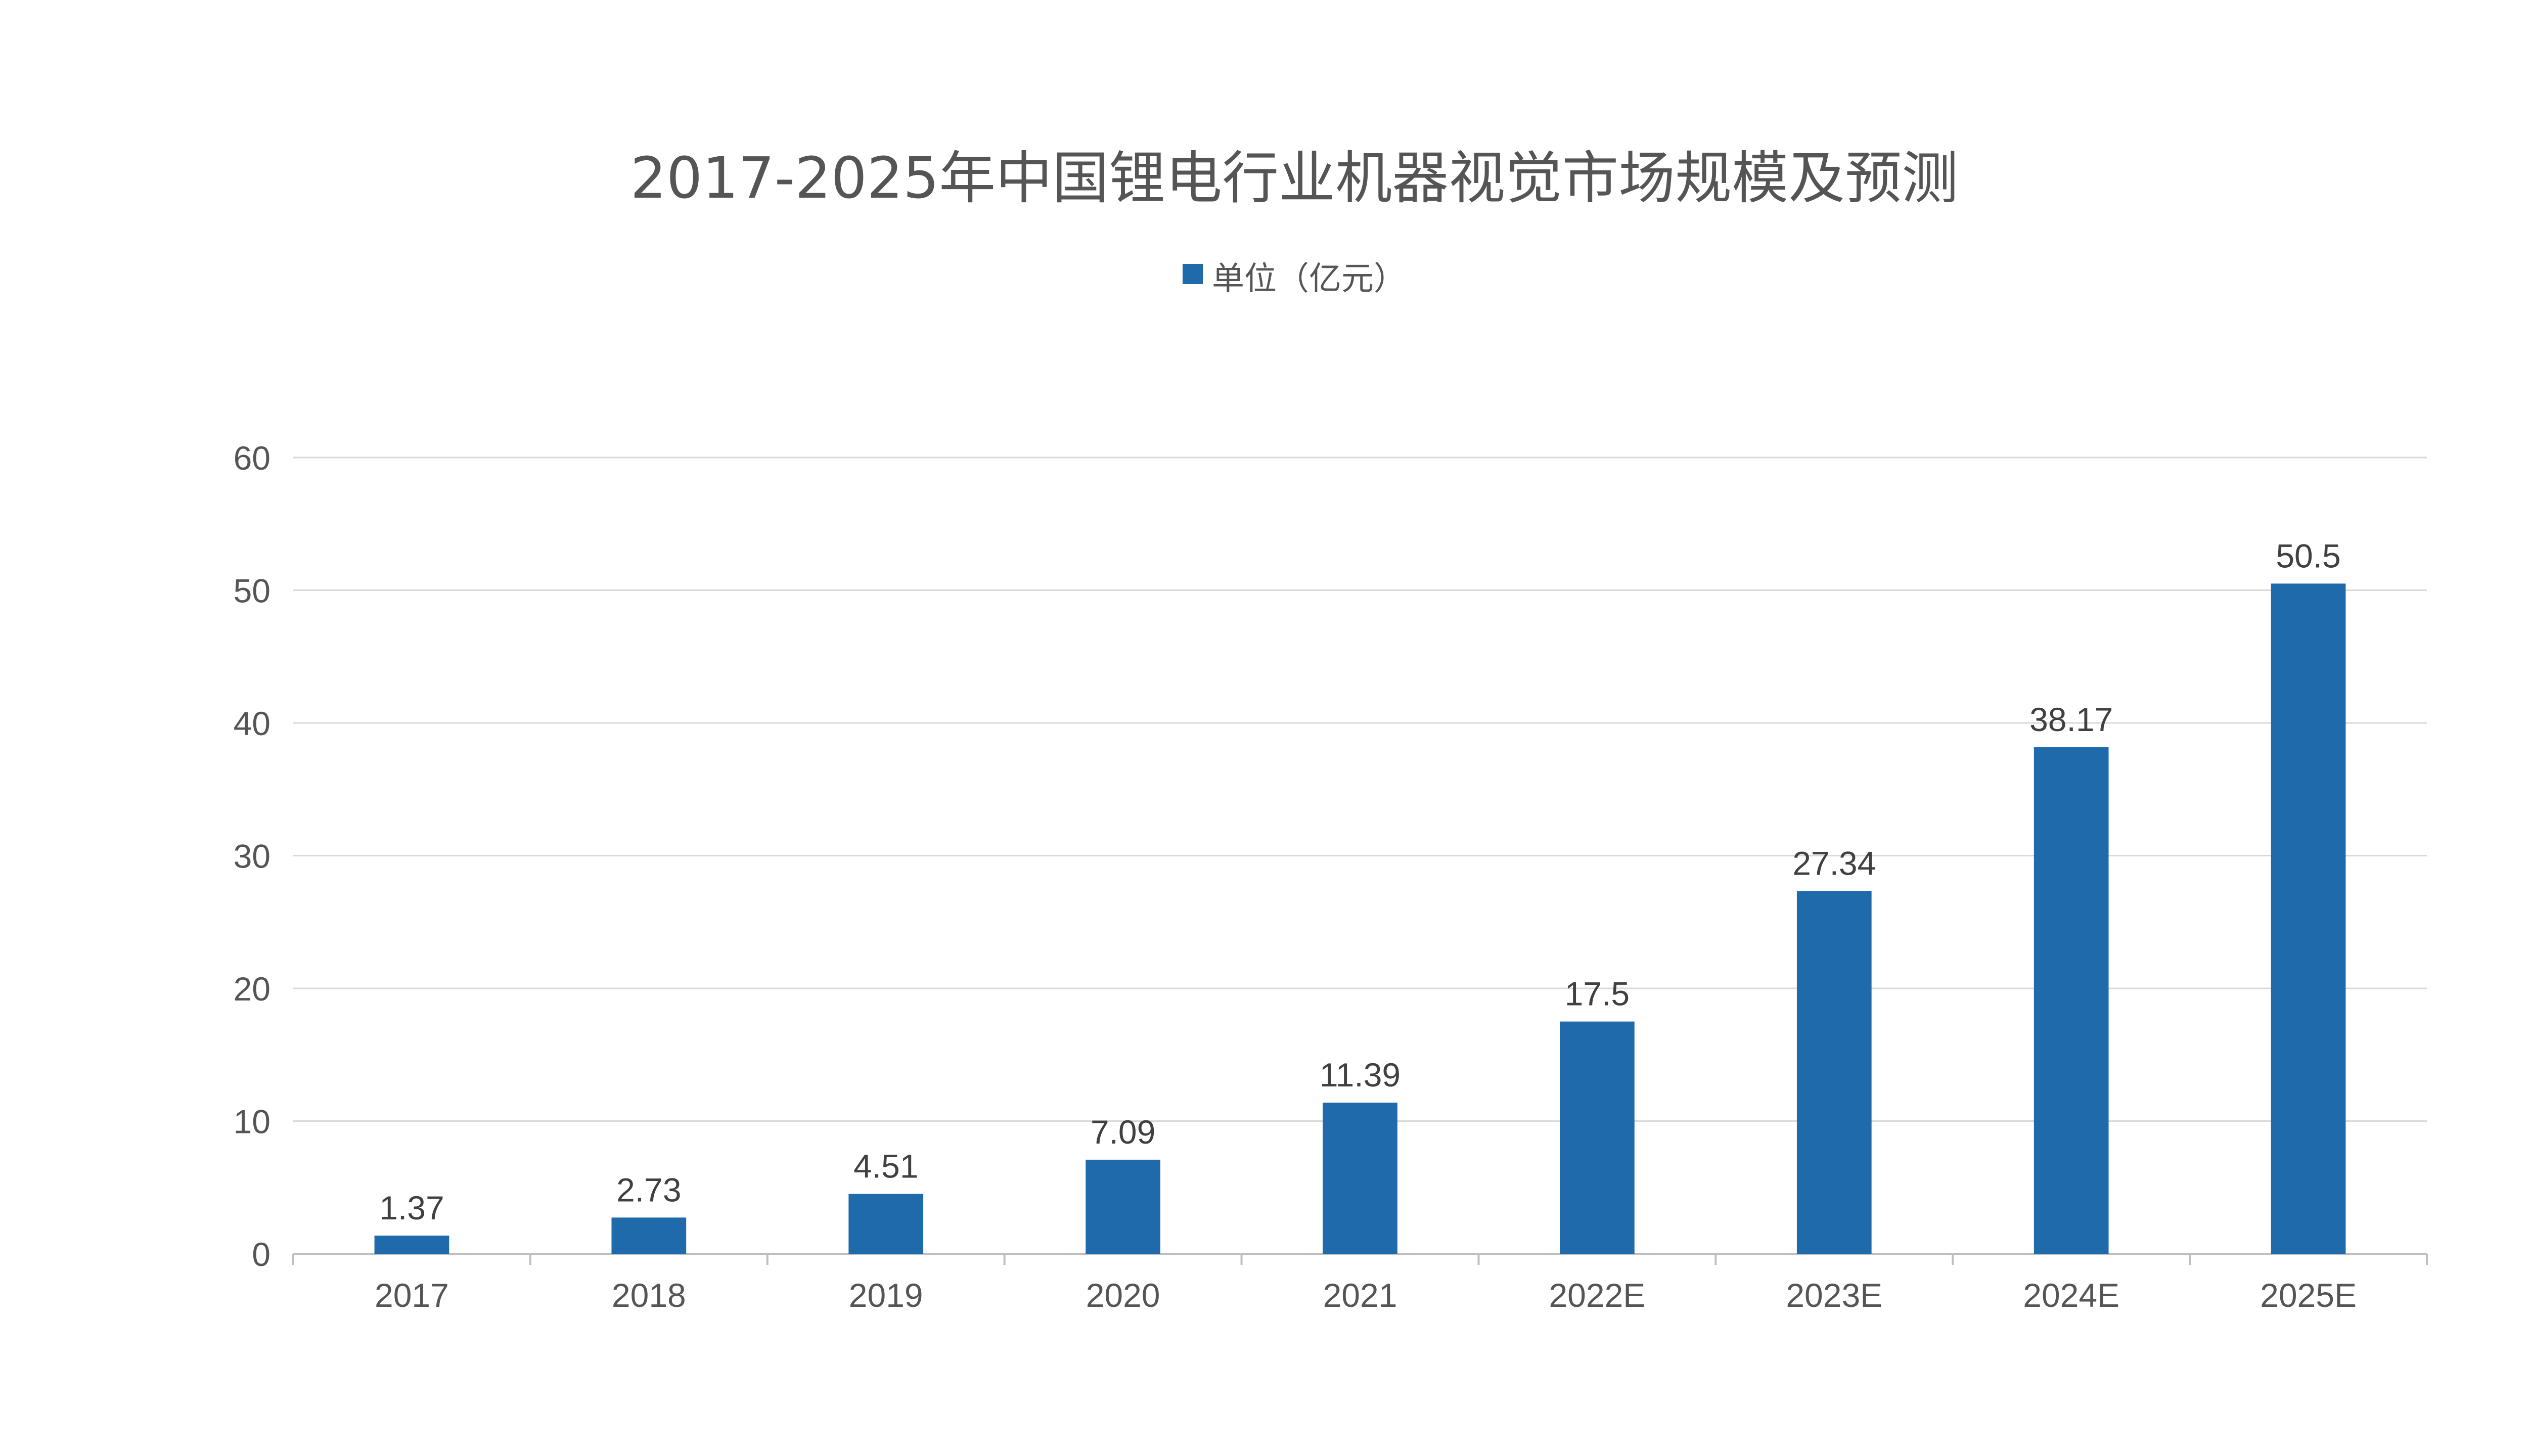  I want to click on legend-label: 单位（亿元）, so click(1309, 279).